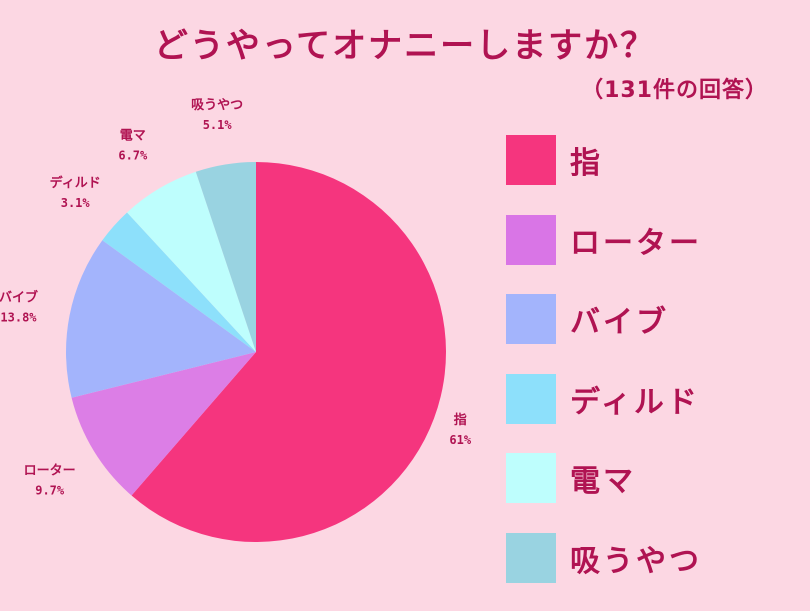  I want to click on legend-label: 指, so click(586, 163).